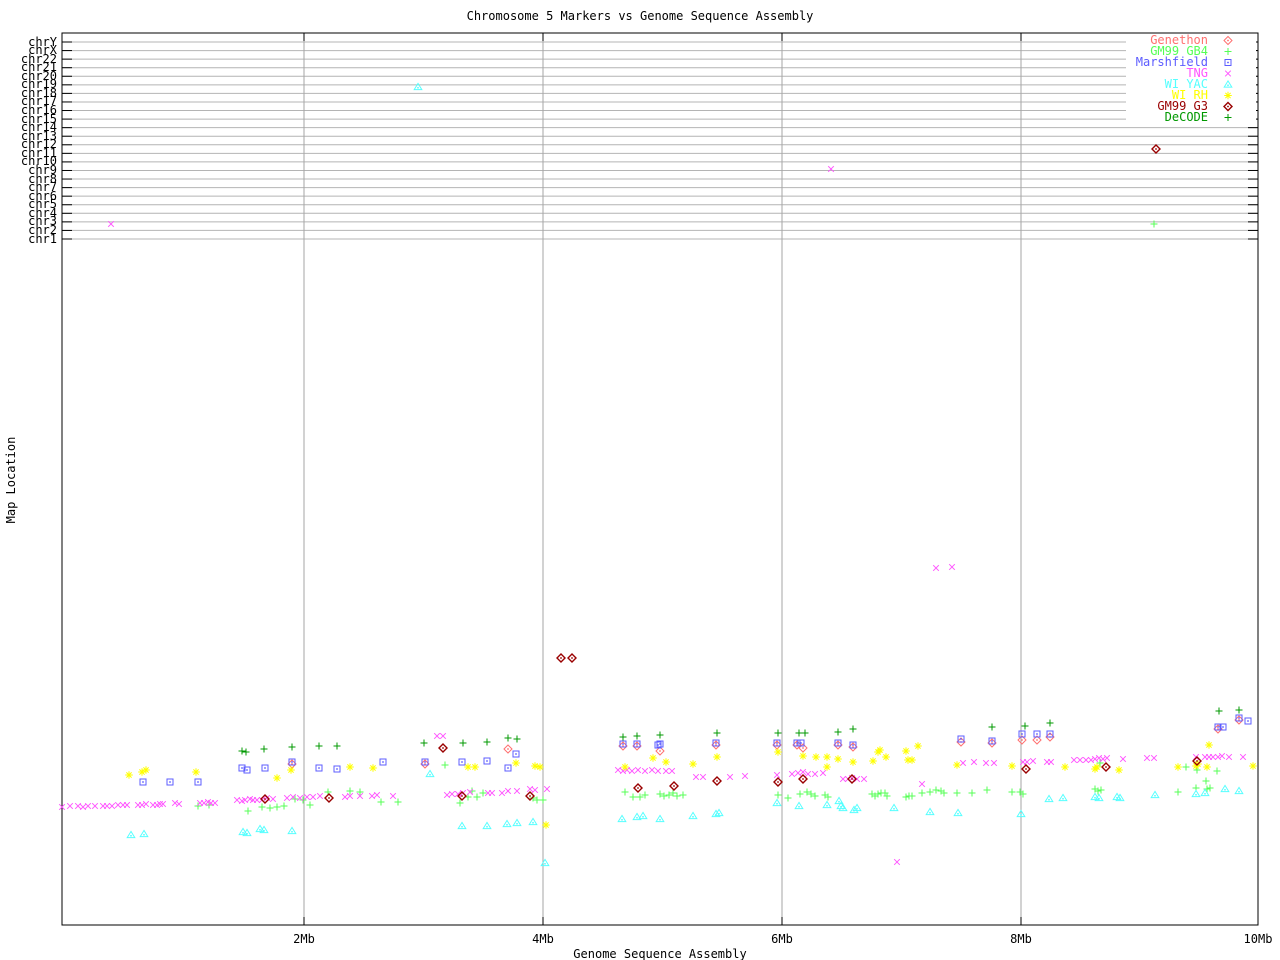 This screenshot has width=1280, height=960. I want to click on x-tick-label-10Mb: 10Mb, so click(1258, 939).